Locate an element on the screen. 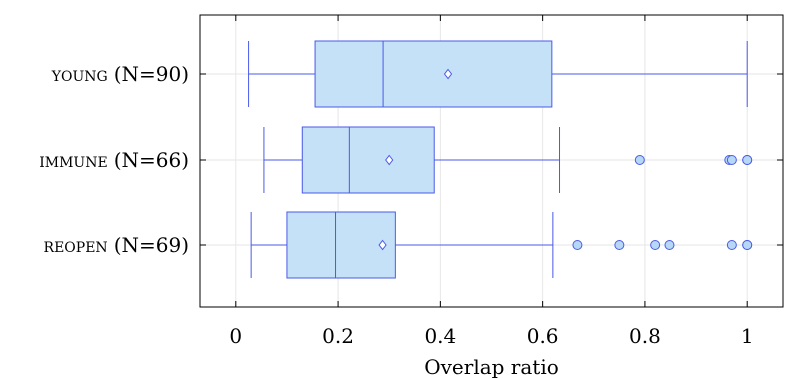  x-tick-label: 0.4 is located at coordinates (440, 336).